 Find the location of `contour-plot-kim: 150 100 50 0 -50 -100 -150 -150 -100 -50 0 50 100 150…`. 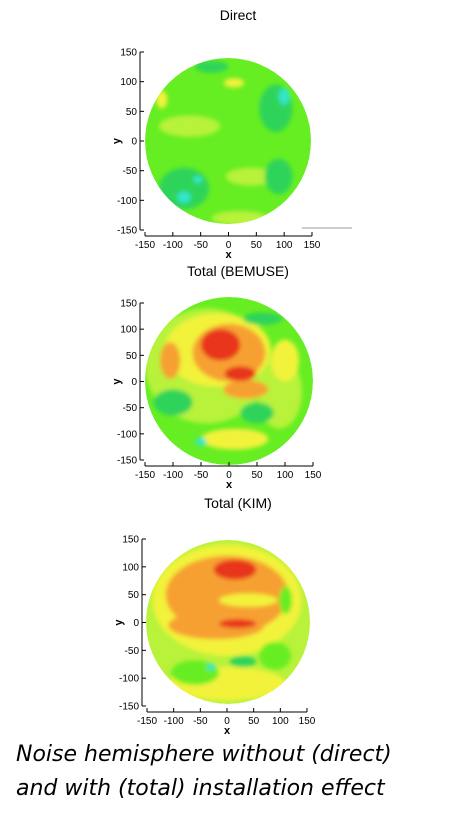

contour-plot-kim: 150 100 50 0 -50 -100 -150 -150 -100 -50 0 50 100 150… is located at coordinates (214, 636).